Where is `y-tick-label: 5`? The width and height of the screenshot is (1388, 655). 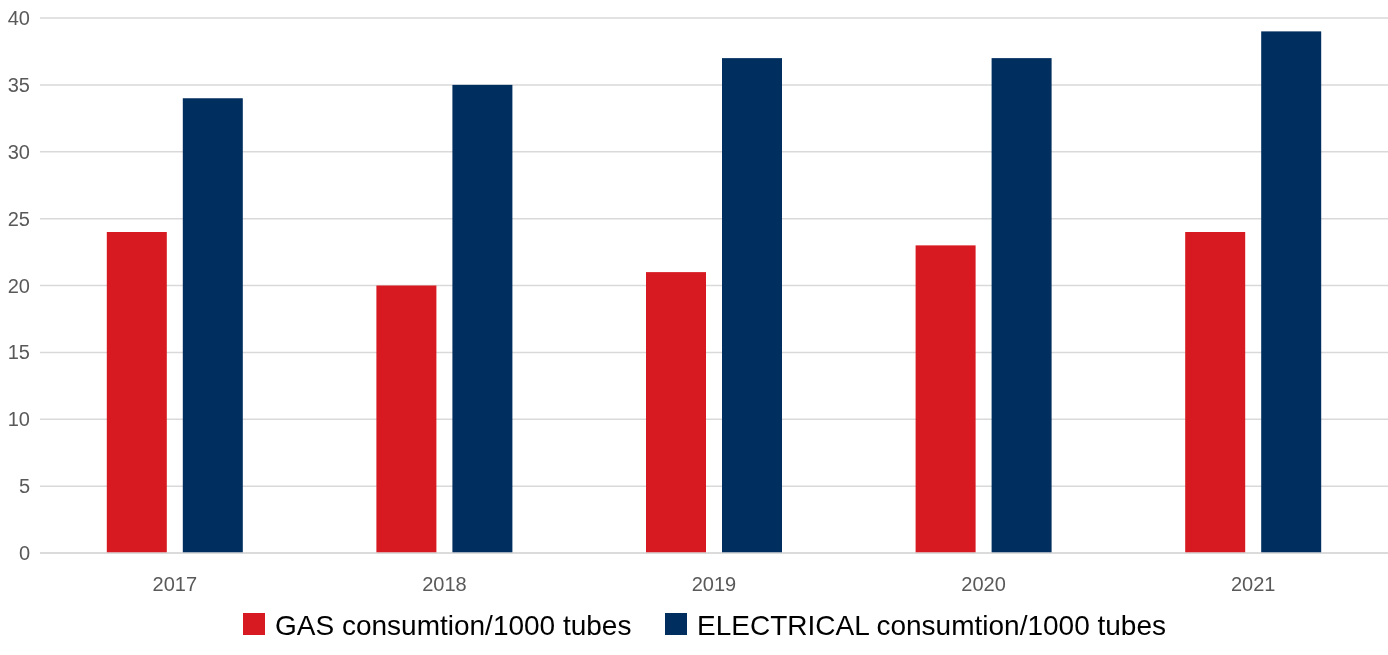
y-tick-label: 5 is located at coordinates (24, 486).